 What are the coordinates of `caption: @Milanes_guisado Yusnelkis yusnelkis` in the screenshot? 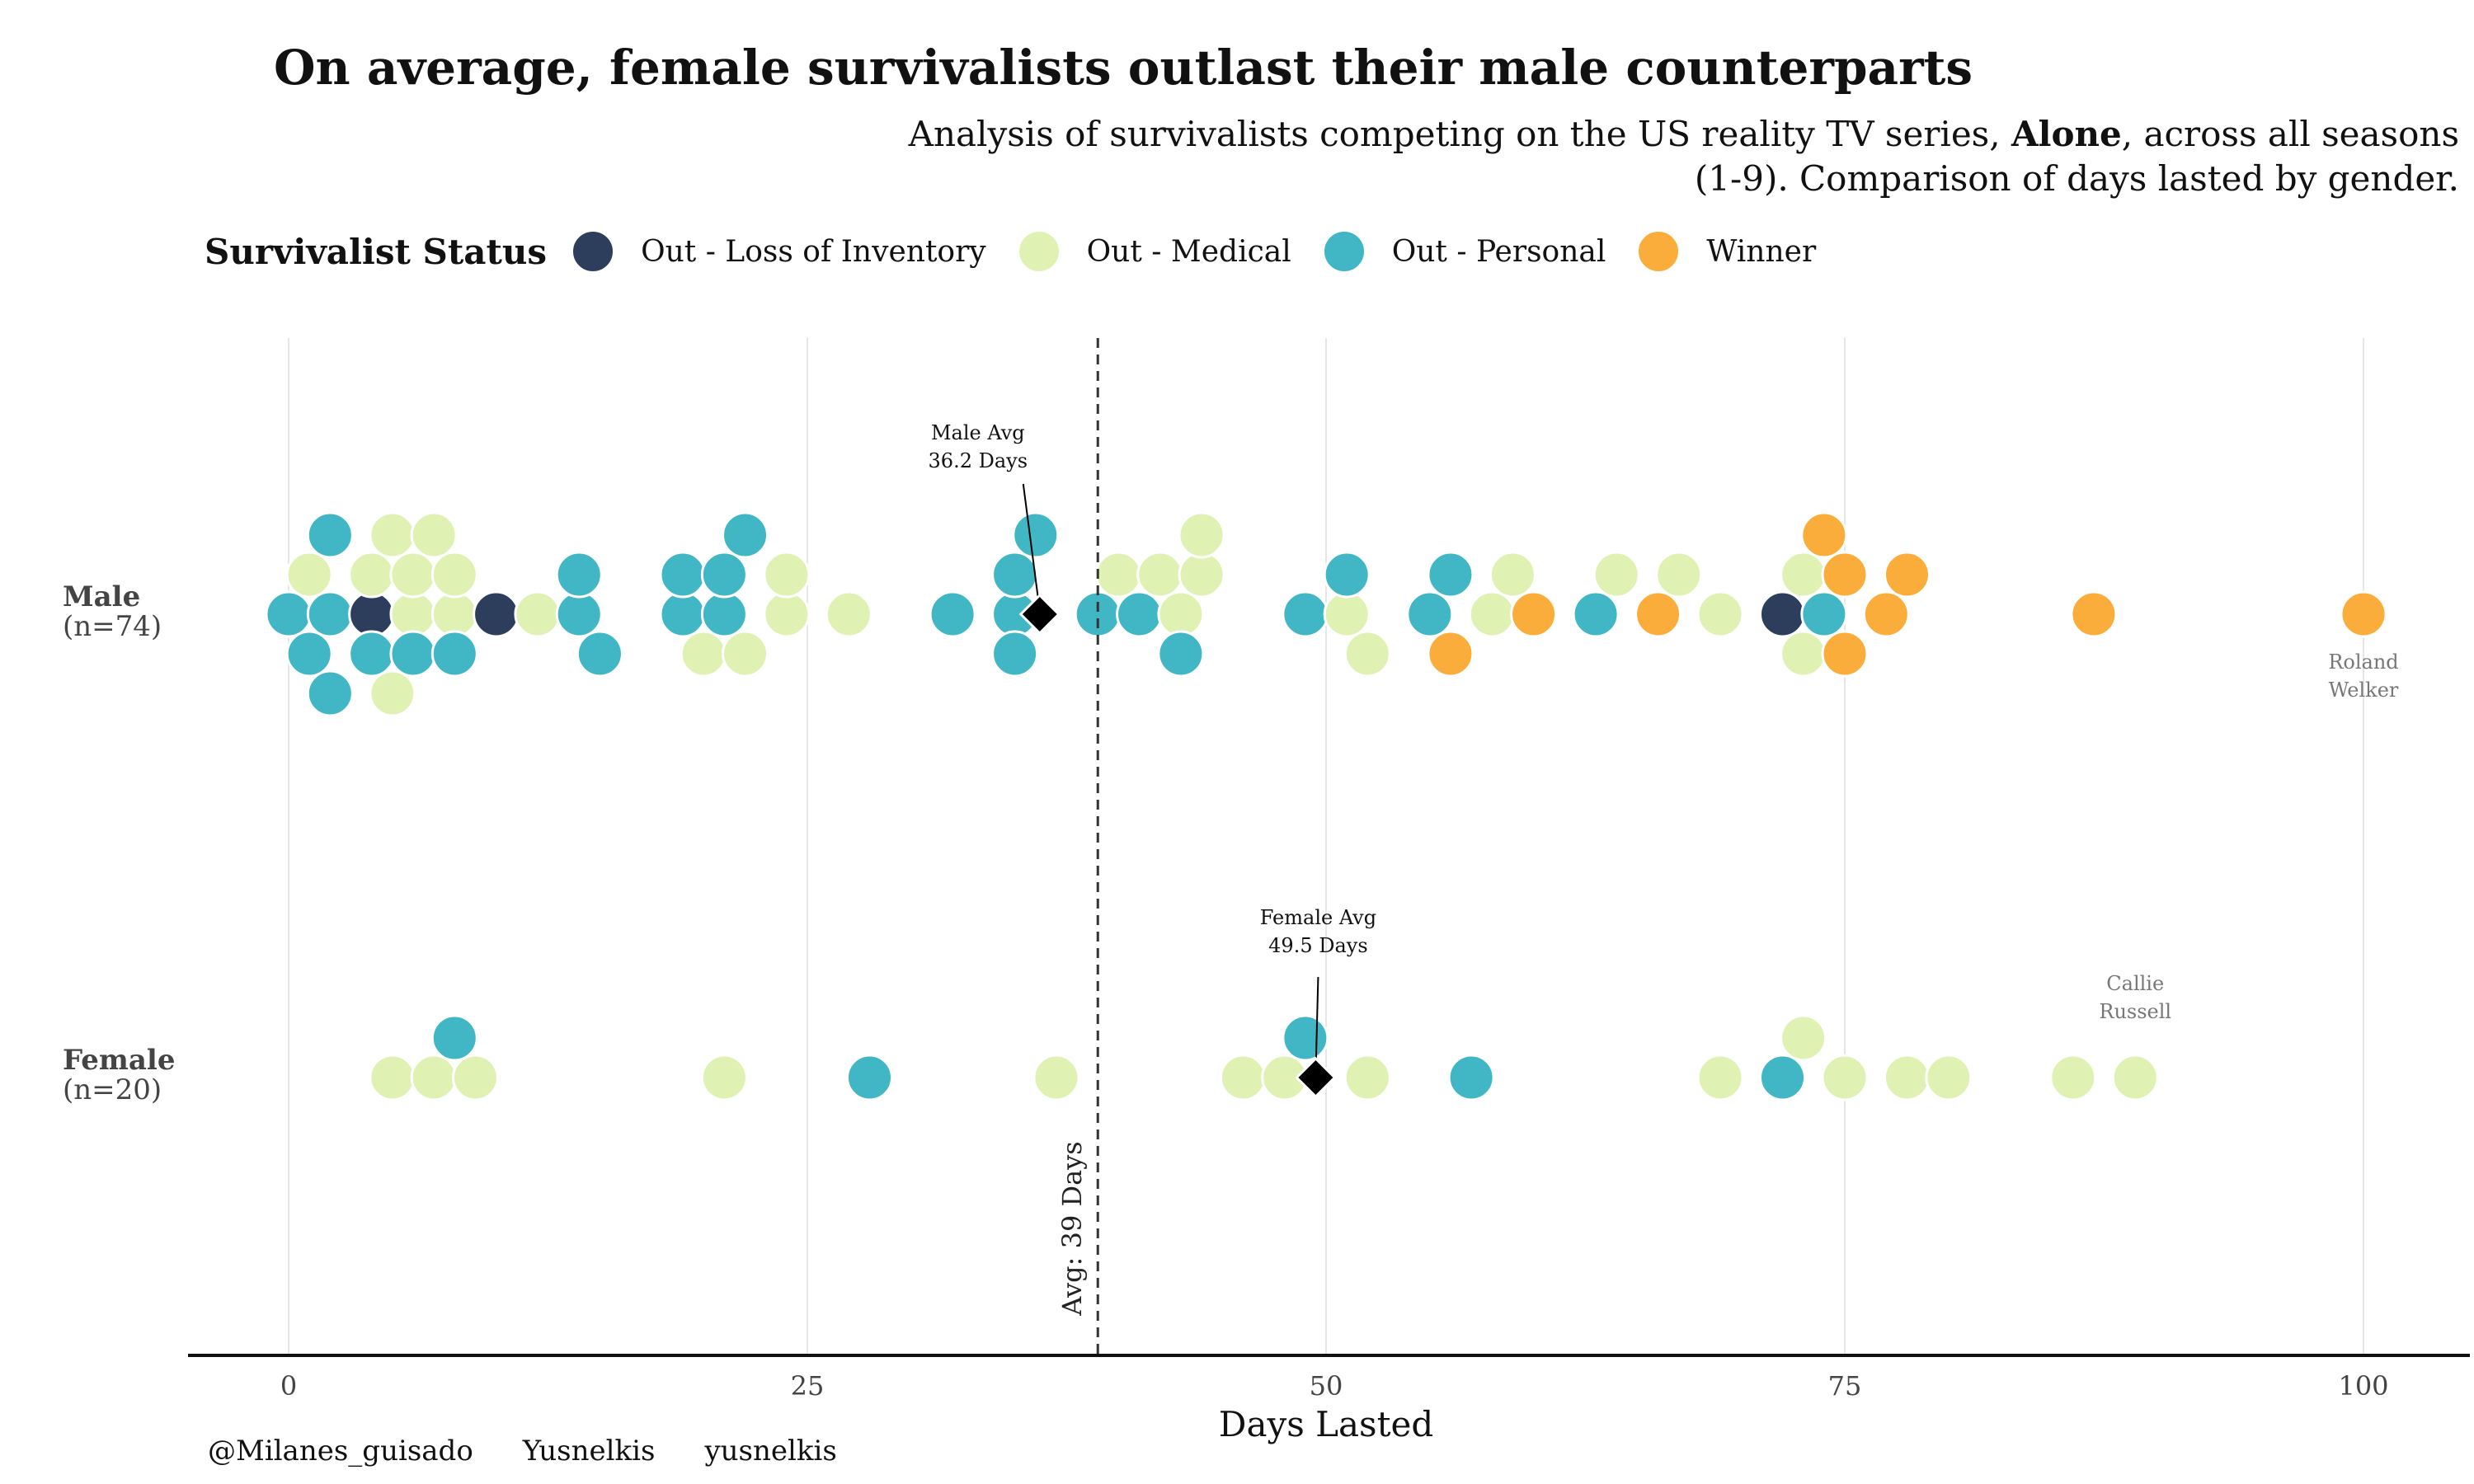 It's located at (525, 1452).